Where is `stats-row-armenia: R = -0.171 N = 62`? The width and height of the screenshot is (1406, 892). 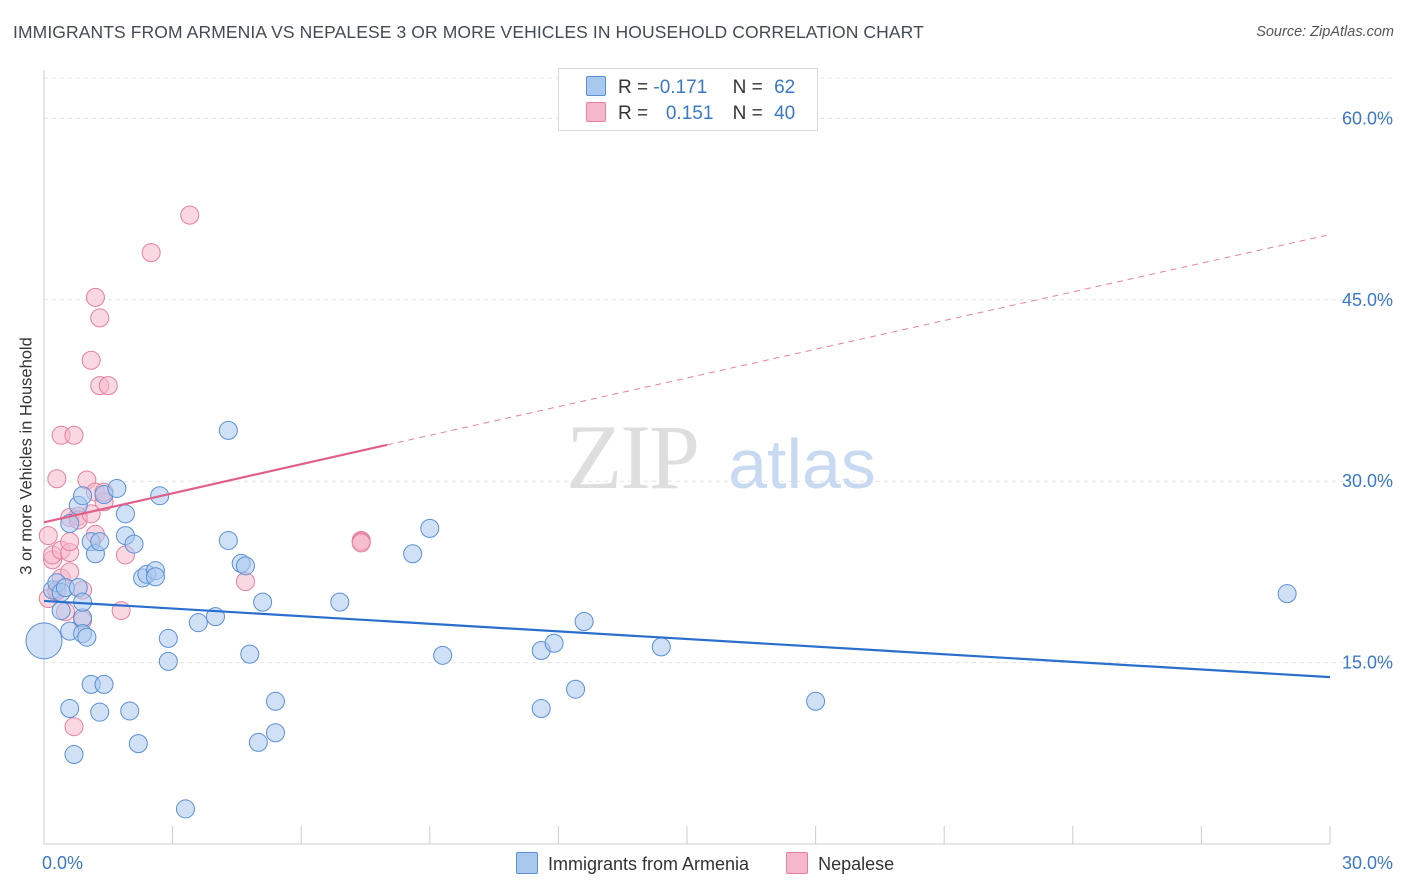
stats-row-armenia: R = -0.171 N = 62 is located at coordinates (690, 87).